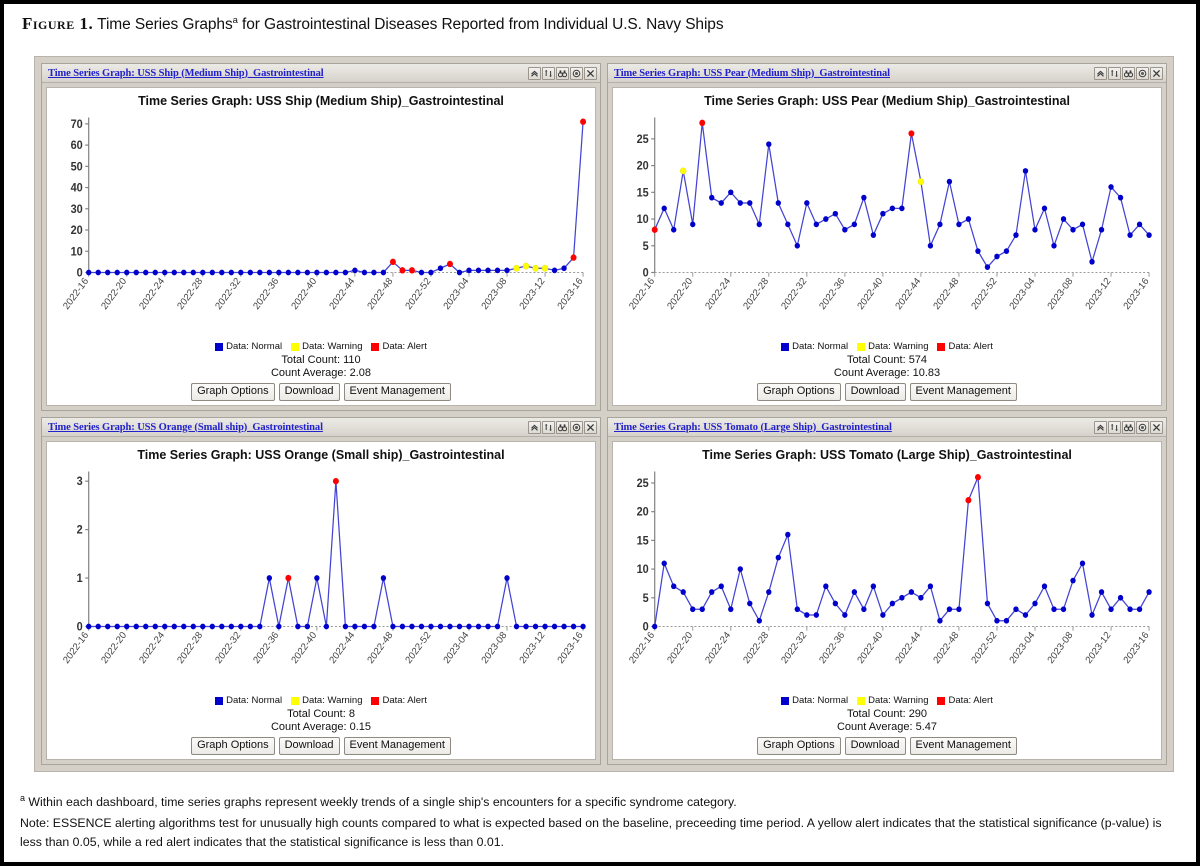  What do you see at coordinates (321, 714) in the screenshot?
I see `total-count: Total Count: 8` at bounding box center [321, 714].